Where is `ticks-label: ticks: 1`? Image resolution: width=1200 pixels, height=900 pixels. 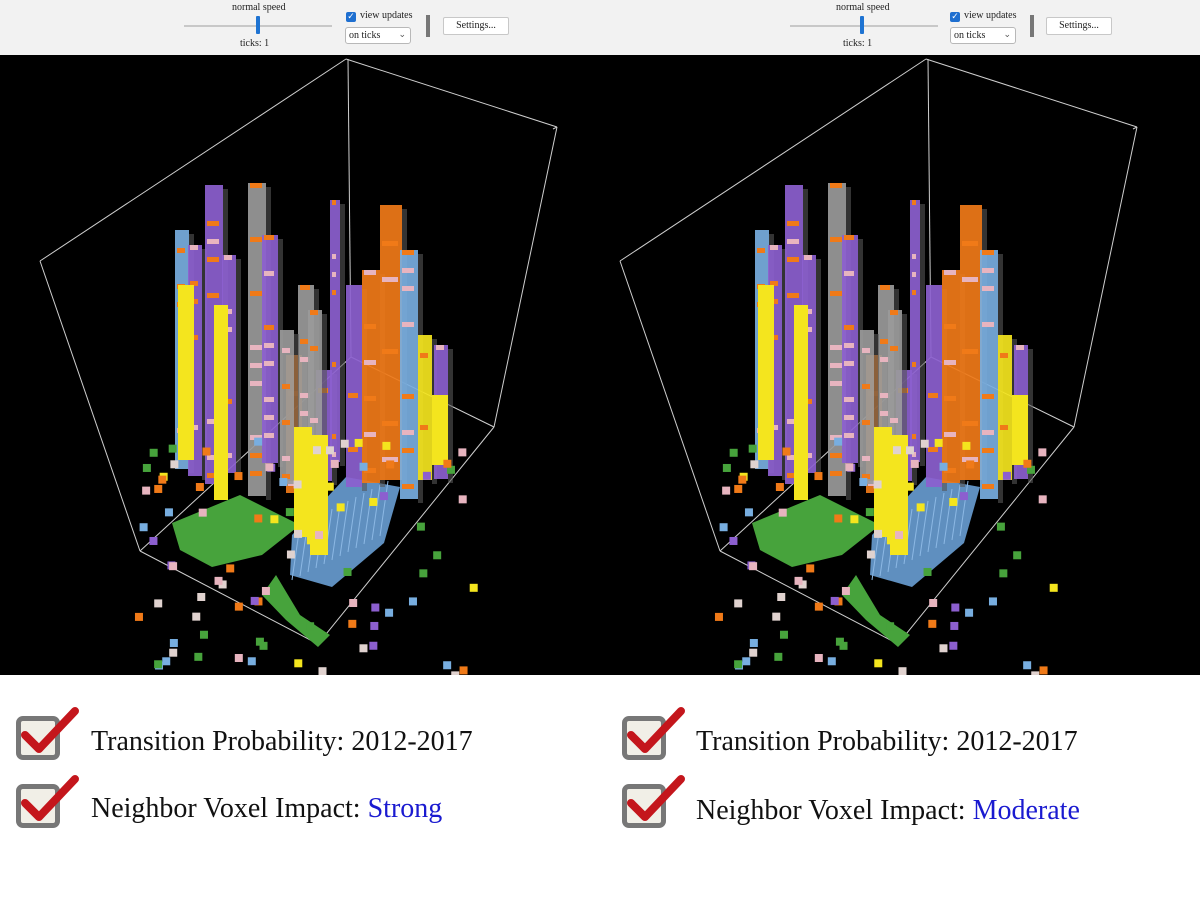
ticks-label: ticks: 1 is located at coordinates (858, 43).